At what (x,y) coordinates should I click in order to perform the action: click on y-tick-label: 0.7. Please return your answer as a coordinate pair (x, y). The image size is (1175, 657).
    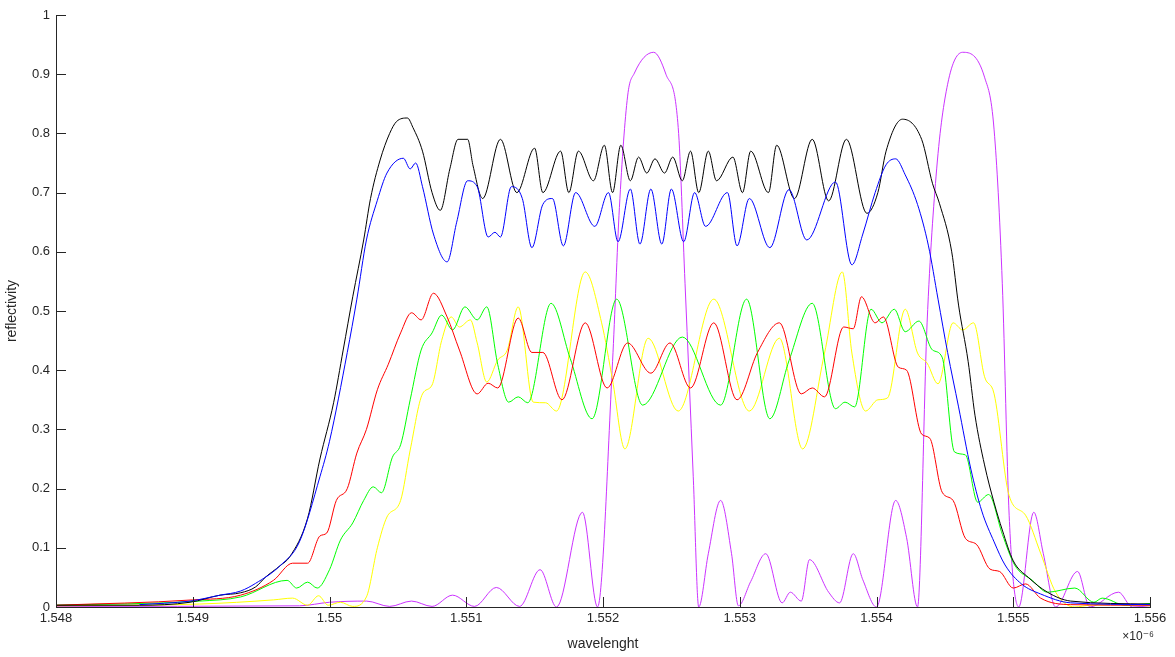
    Looking at the image, I should click on (40, 192).